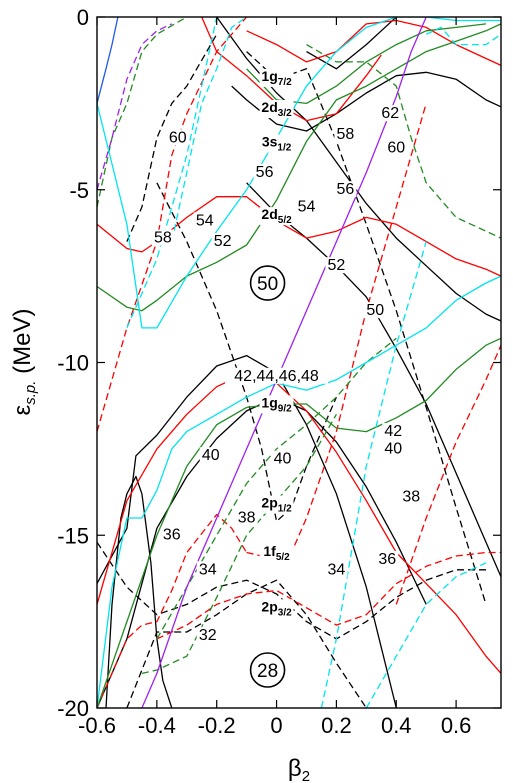 The image size is (513, 783). I want to click on y-tick-label: -10, so click(73, 363).